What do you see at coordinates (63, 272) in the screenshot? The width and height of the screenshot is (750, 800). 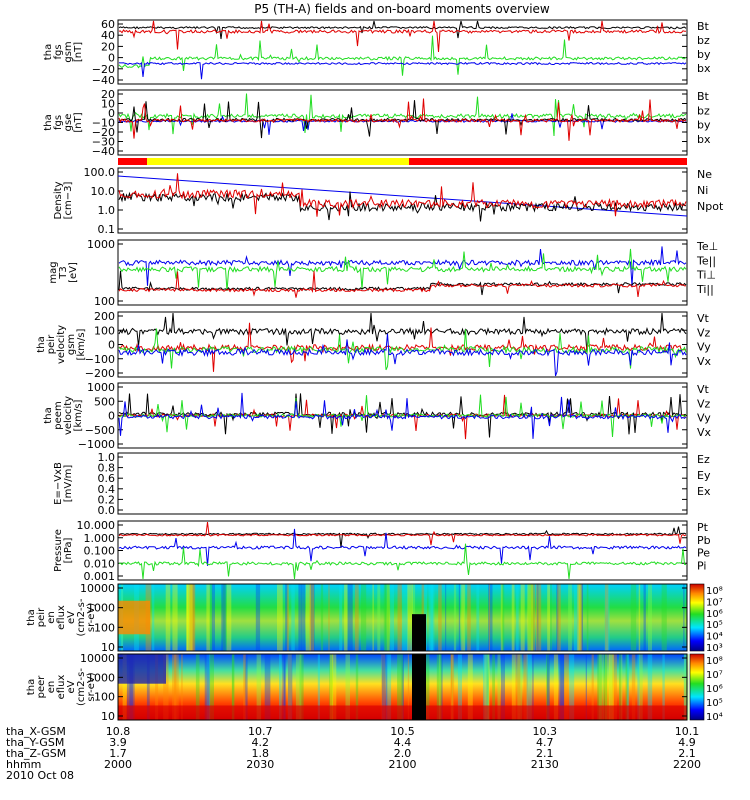 I see `temperature-ylabel: mag T3 [eV]` at bounding box center [63, 272].